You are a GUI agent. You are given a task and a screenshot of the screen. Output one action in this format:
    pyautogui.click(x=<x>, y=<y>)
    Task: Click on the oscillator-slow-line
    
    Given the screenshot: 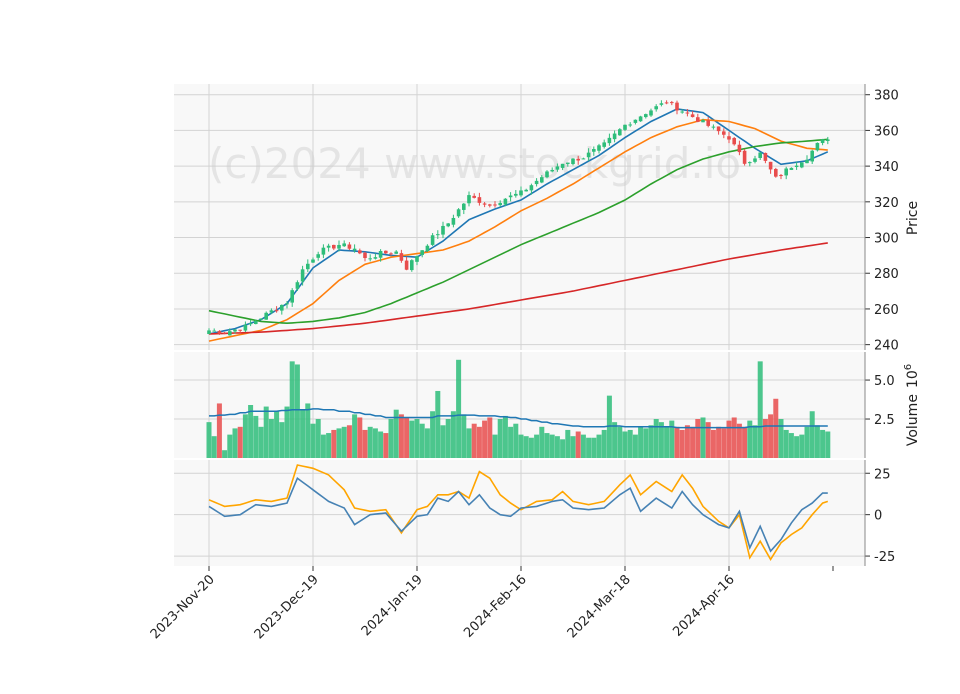 What is the action you would take?
    pyautogui.click(x=518, y=512)
    